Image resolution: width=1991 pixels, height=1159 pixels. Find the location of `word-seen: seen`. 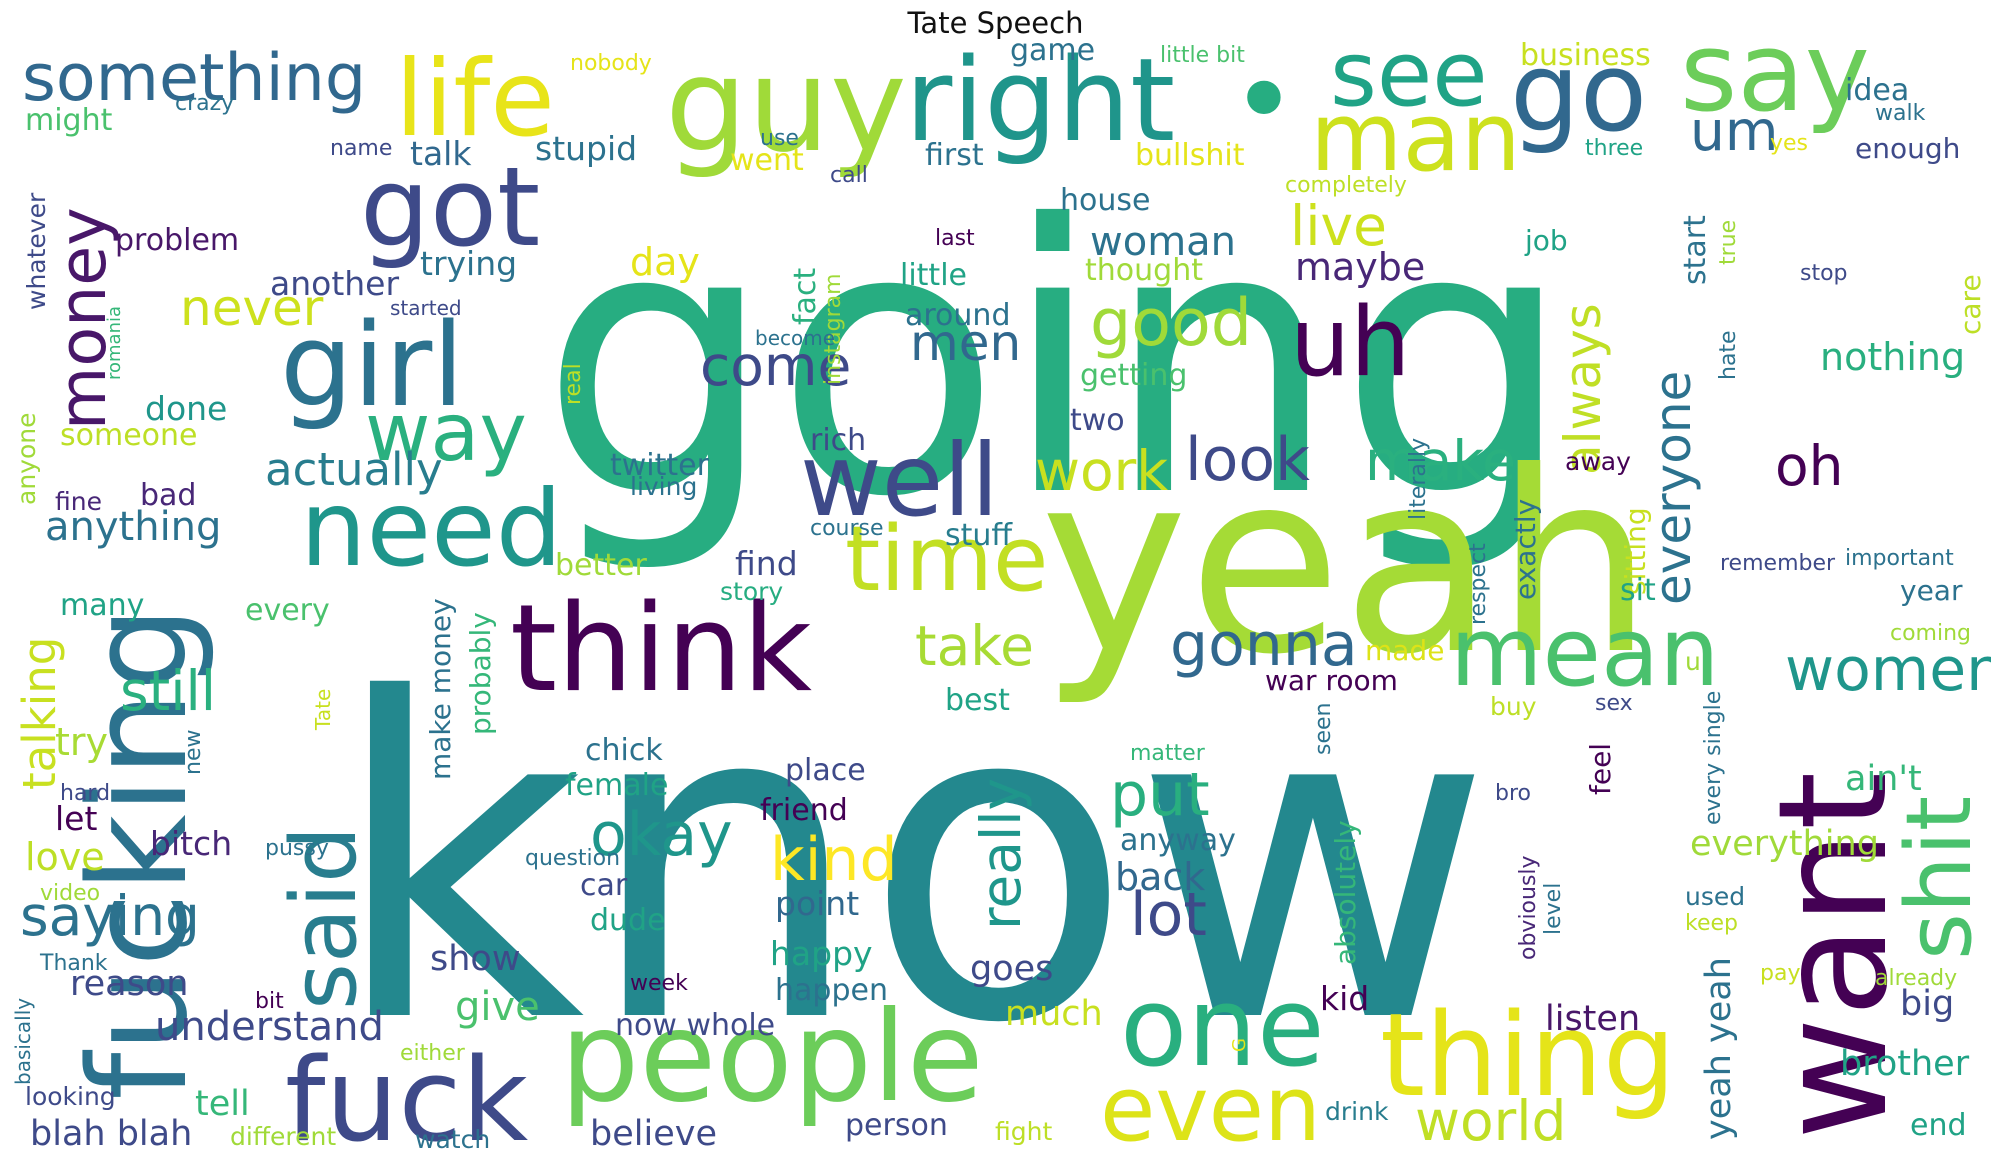

word-seen: seen is located at coordinates (1323, 729).